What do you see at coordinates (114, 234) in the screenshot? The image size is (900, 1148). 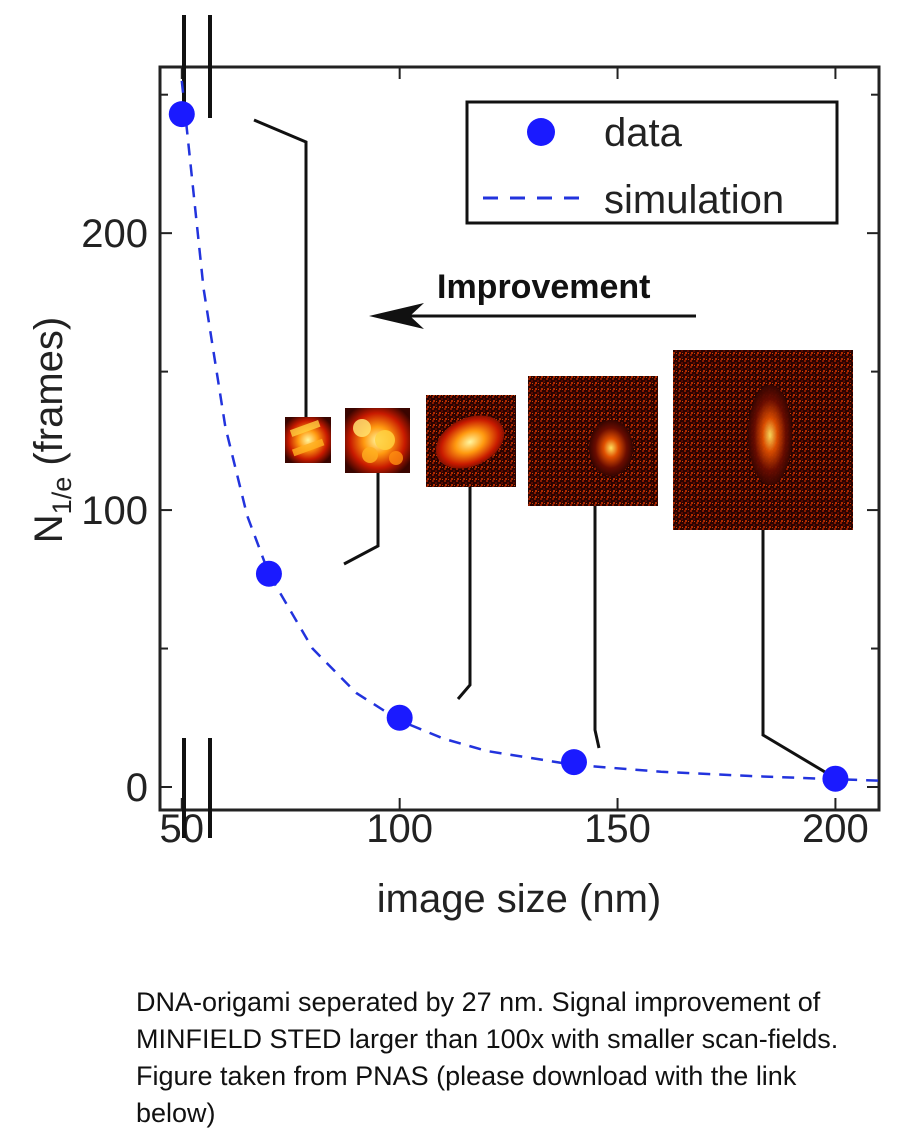 I see `y-tick-label: 200` at bounding box center [114, 234].